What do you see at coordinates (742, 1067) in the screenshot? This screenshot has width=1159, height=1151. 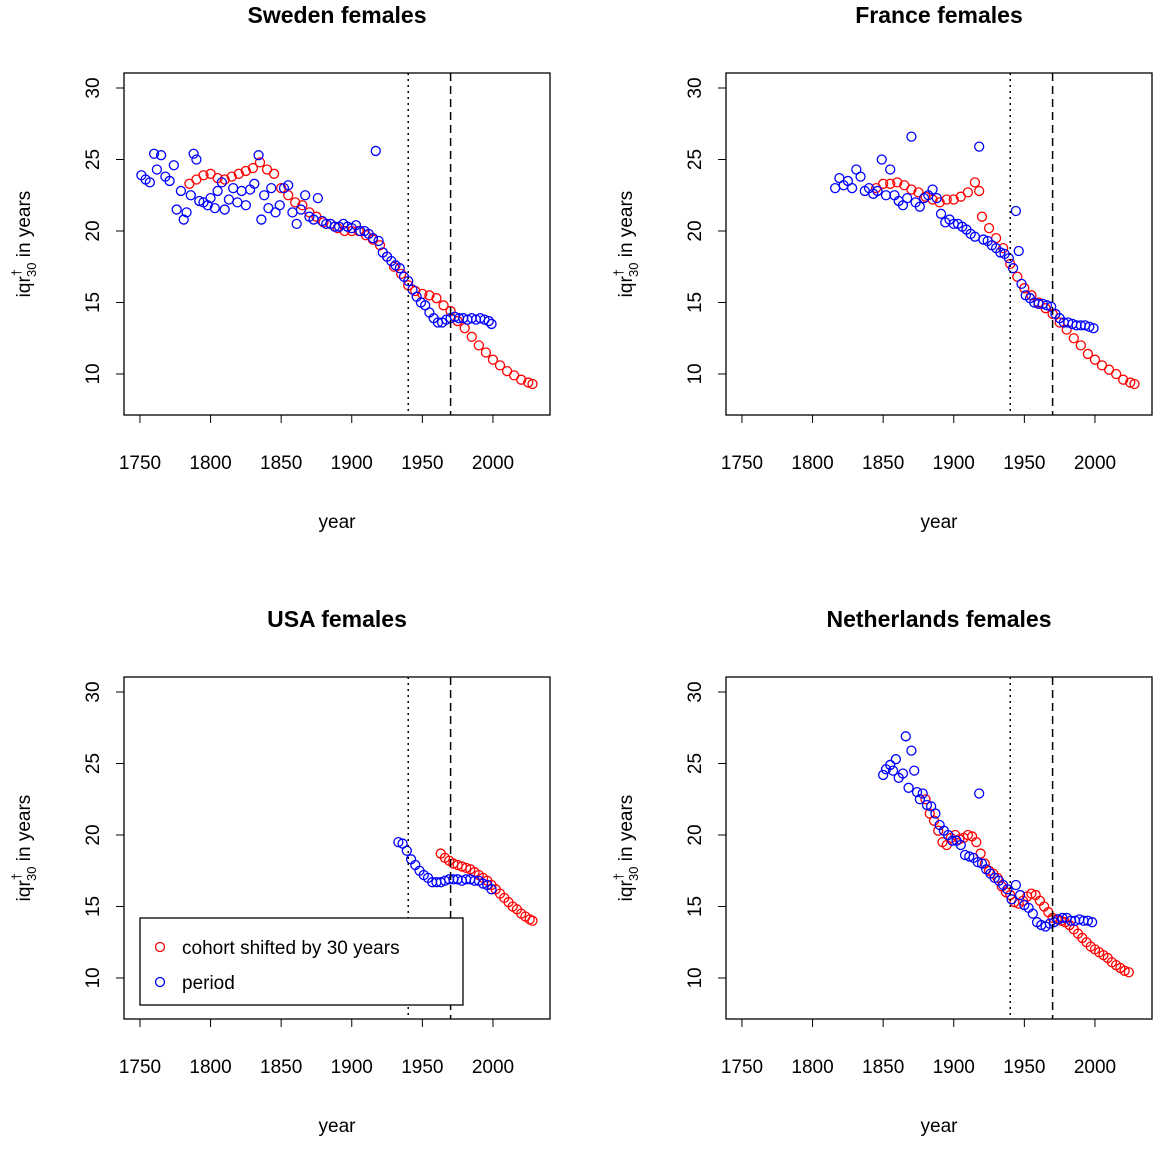 I see `x-tick-label: 1750` at bounding box center [742, 1067].